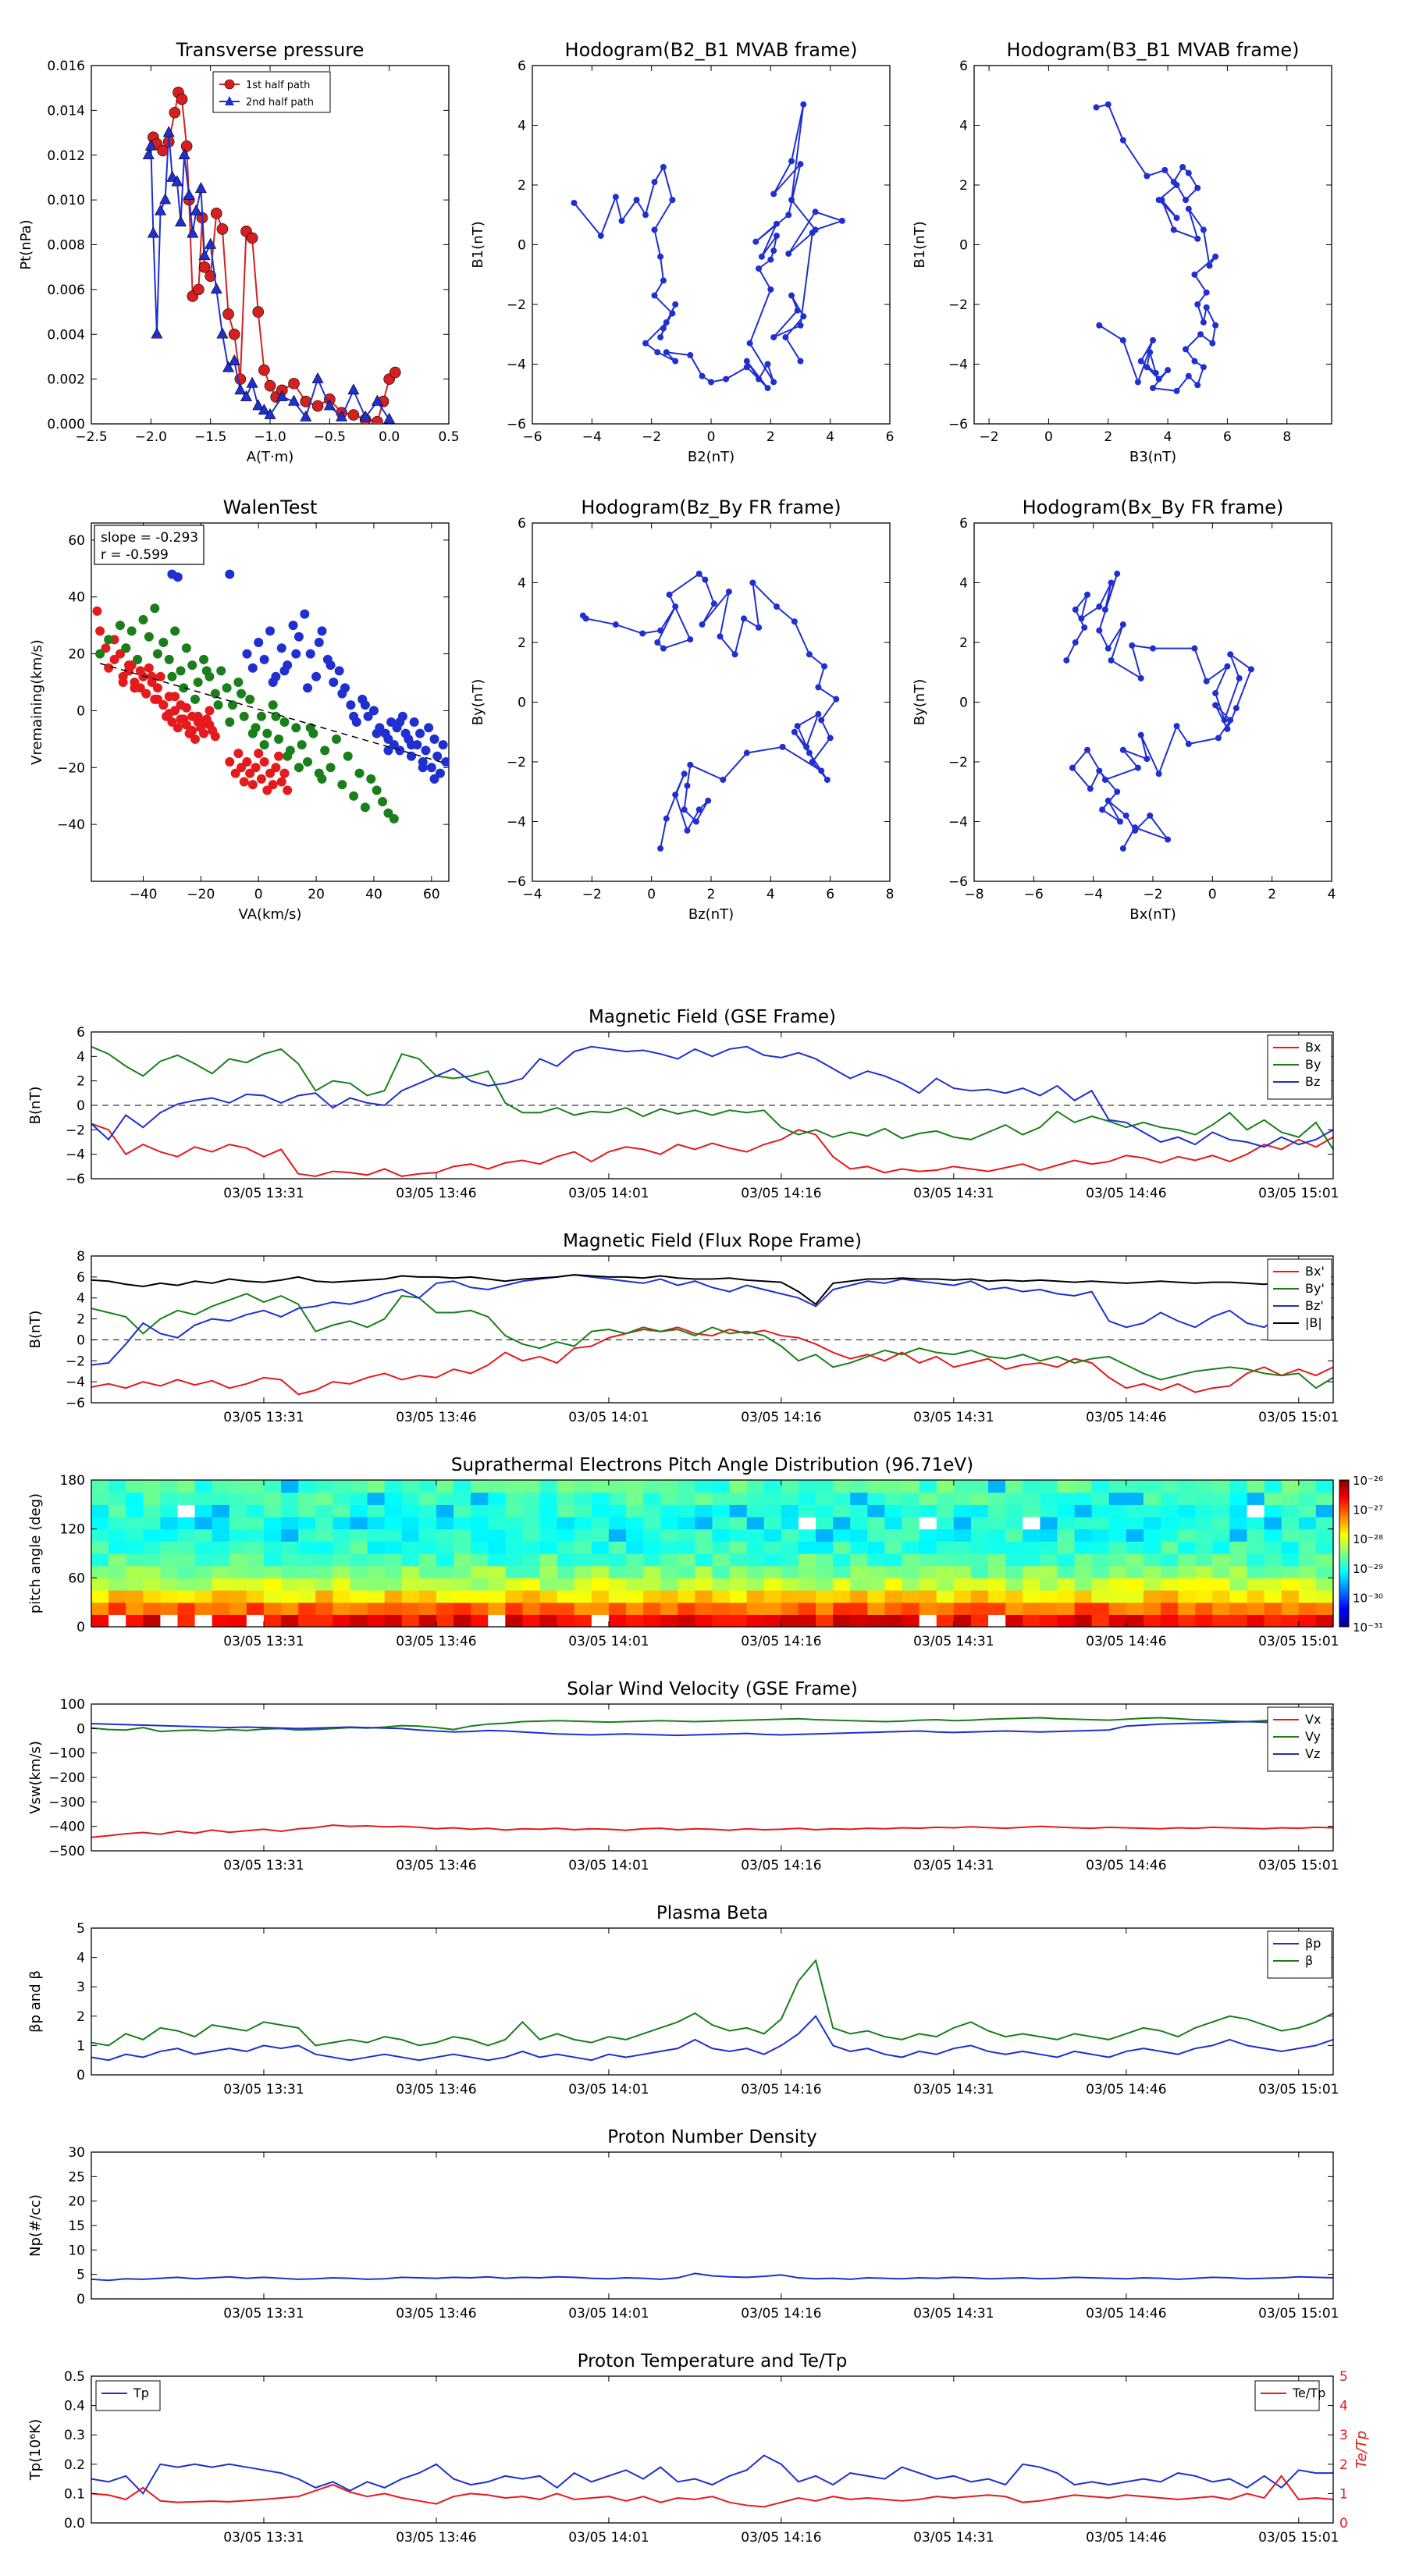 The width and height of the screenshot is (1405, 2576). Describe the element at coordinates (74, 2377) in the screenshot. I see `tpr-ytick-label: 0.5` at that location.